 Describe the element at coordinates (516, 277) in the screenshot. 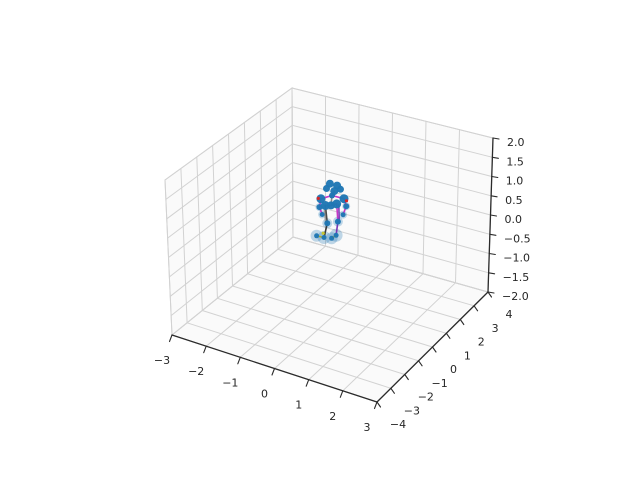

I see `z-tick-label: −1.5` at that location.